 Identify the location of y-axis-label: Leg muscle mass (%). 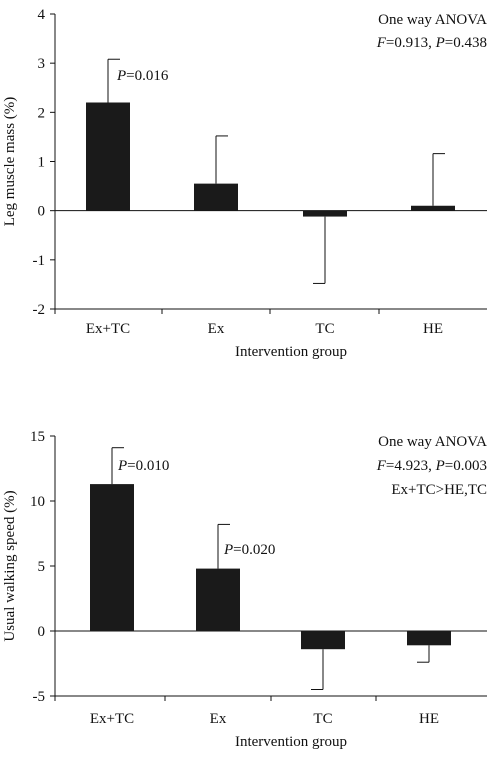
(10, 162).